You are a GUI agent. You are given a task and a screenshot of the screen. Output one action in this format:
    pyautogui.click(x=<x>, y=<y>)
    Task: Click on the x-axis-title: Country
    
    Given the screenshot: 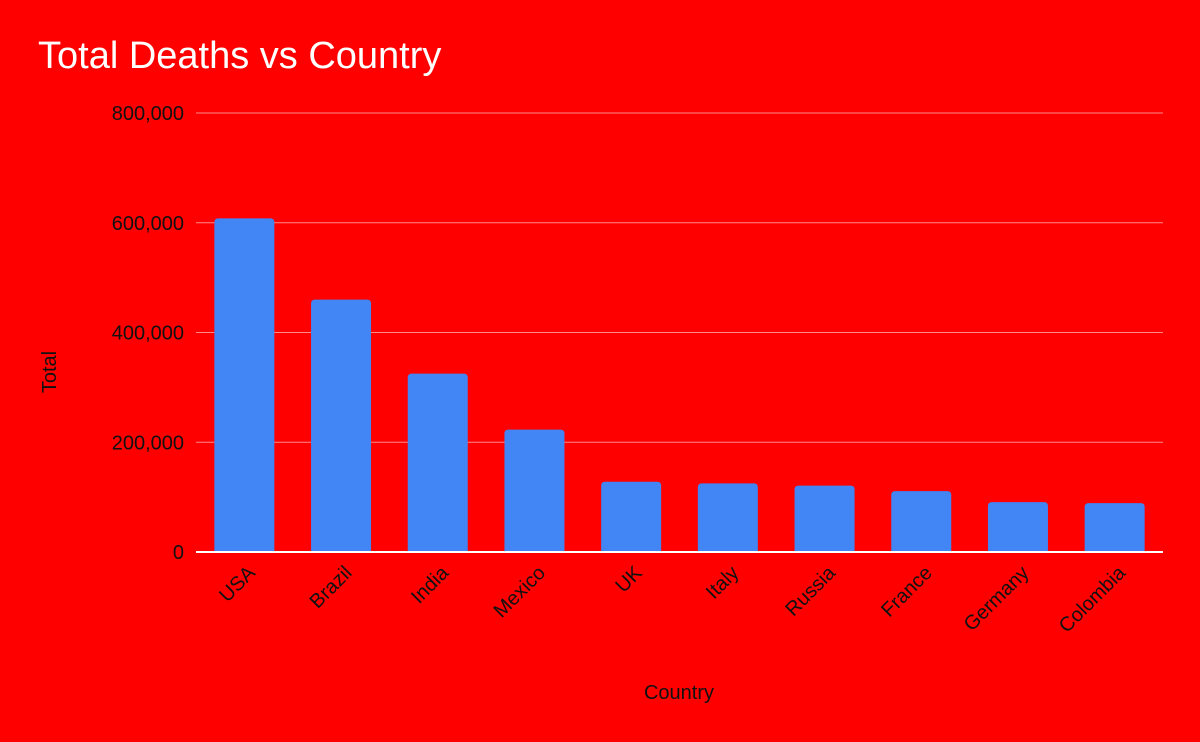 What is the action you would take?
    pyautogui.click(x=679, y=693)
    